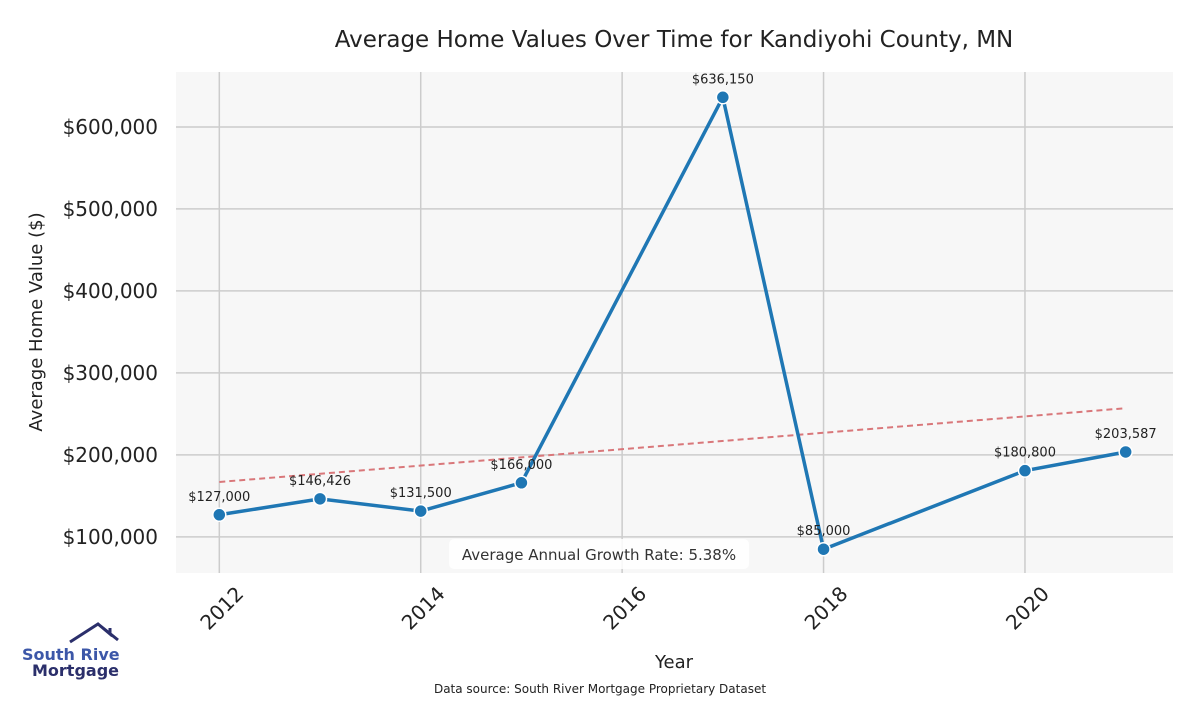 The height and width of the screenshot is (704, 1200). Describe the element at coordinates (221, 608) in the screenshot. I see `x-tick-label: 2012` at that location.